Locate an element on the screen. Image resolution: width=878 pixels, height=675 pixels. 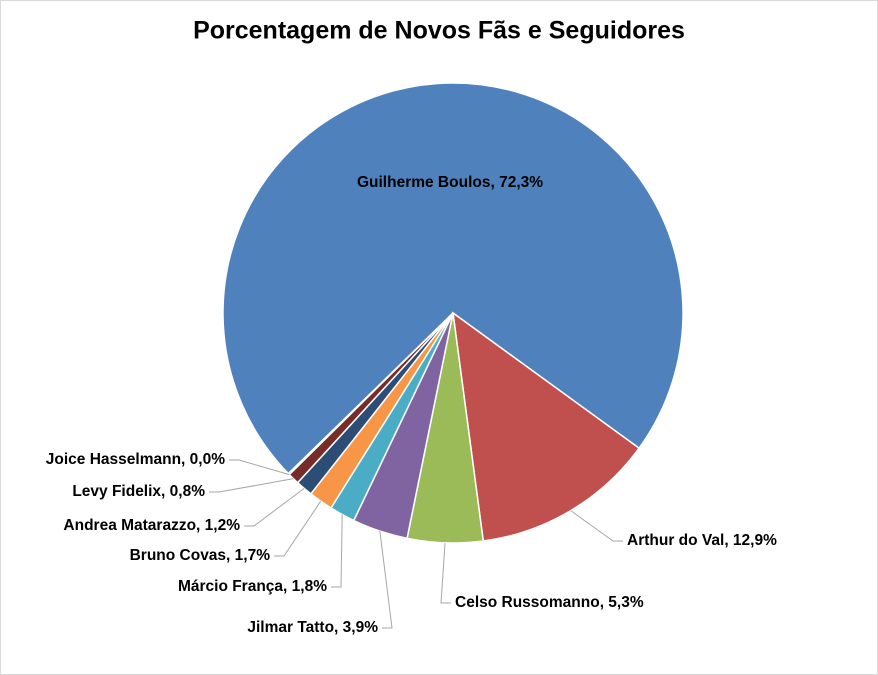
data-label: Arthur do Val, 12,9% is located at coordinates (702, 540).